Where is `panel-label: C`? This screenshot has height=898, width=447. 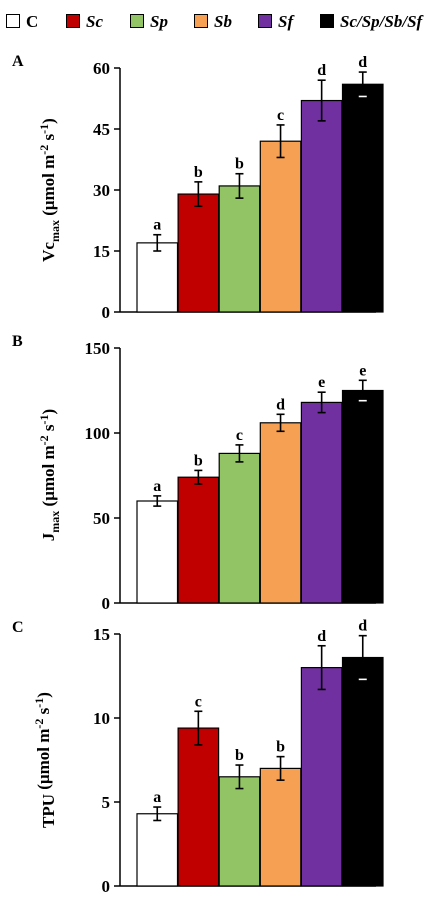
panel-label: C is located at coordinates (18, 627).